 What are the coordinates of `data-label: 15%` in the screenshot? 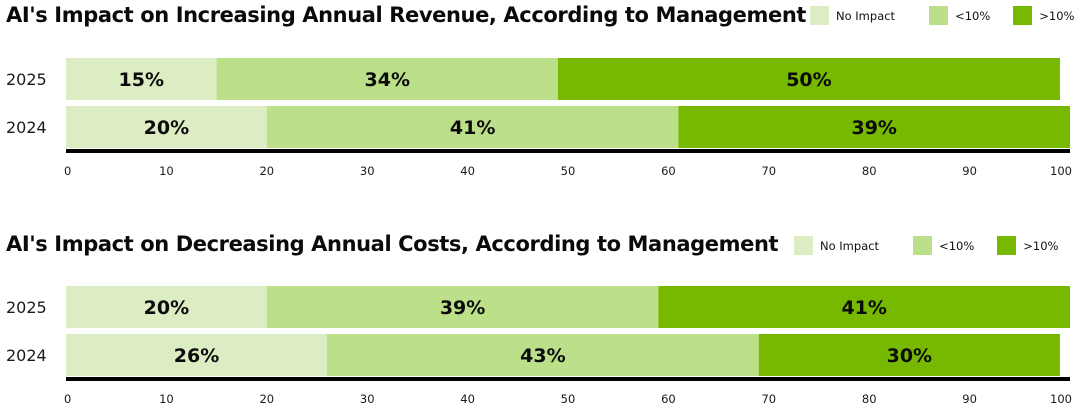 It's located at (141, 80).